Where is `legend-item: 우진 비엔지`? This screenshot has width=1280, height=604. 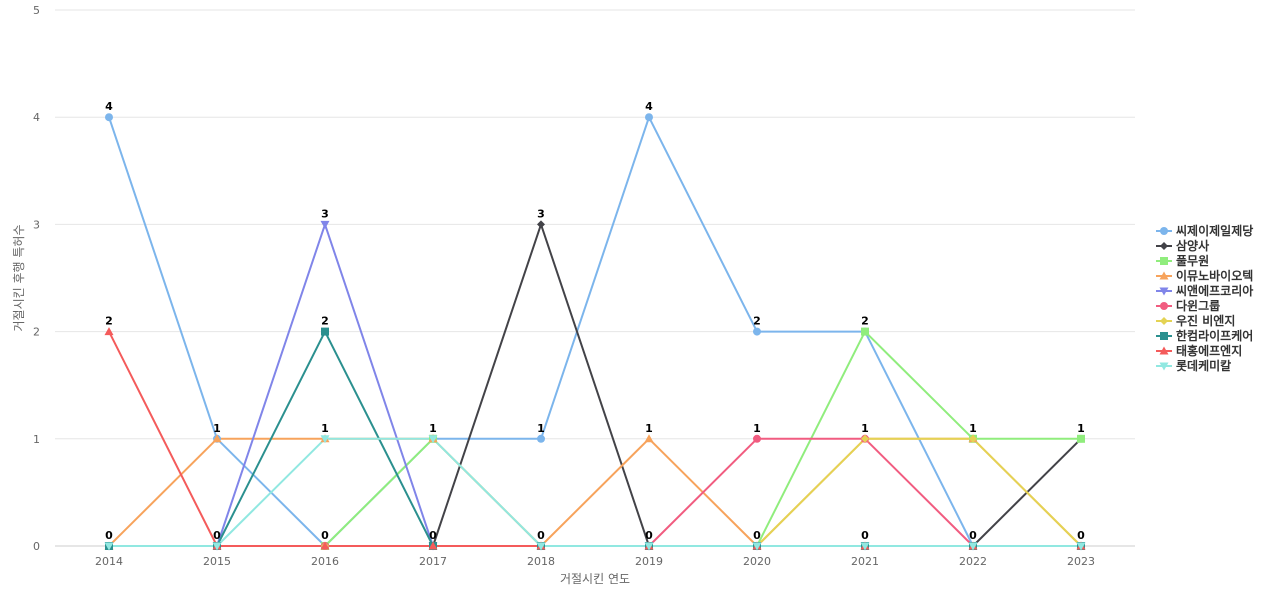 legend-item: 우진 비엔지 is located at coordinates (1195, 320).